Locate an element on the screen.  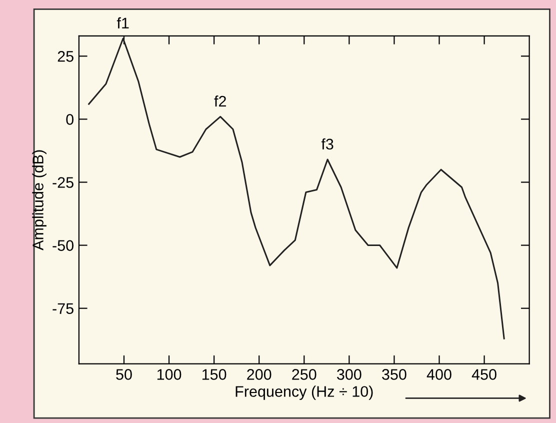
x-tick-label: 200 is located at coordinates (259, 374).